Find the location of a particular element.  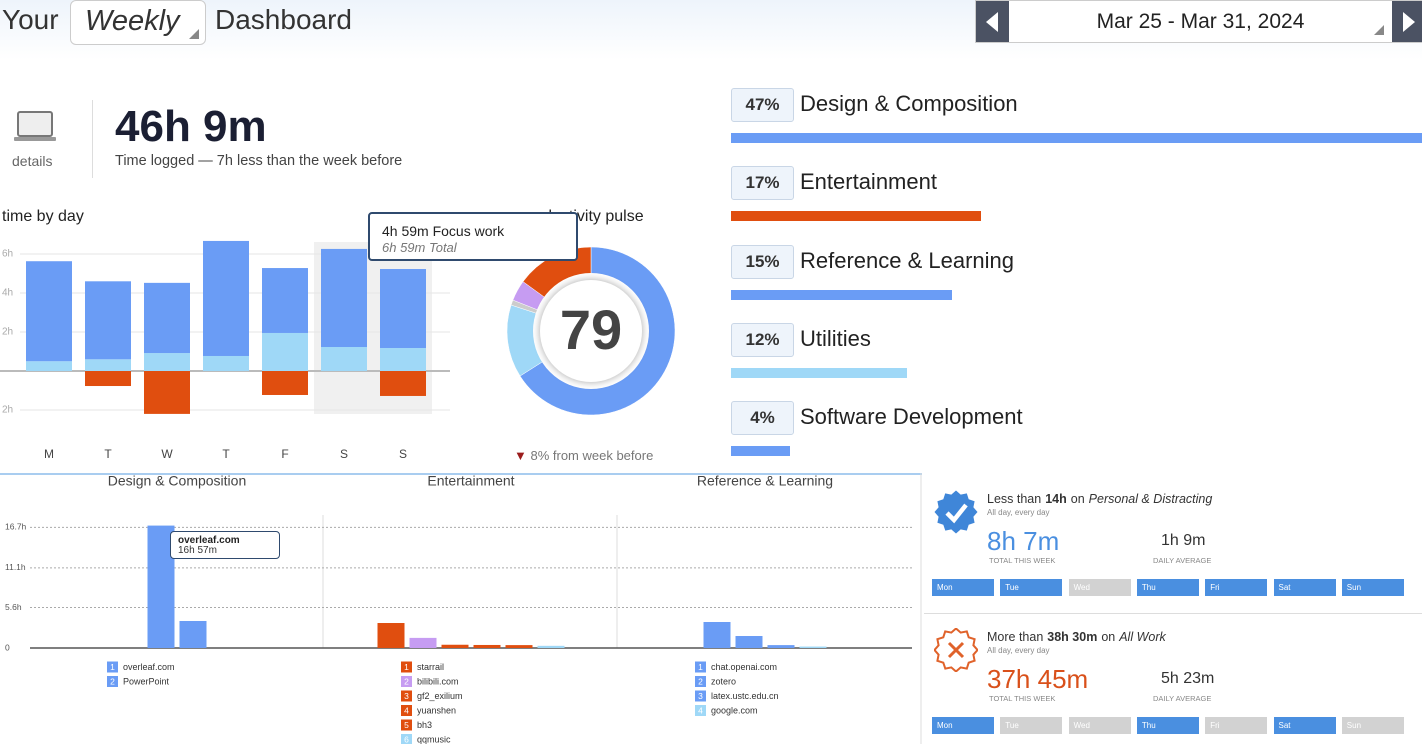

period: Weekly is located at coordinates (132, 21).